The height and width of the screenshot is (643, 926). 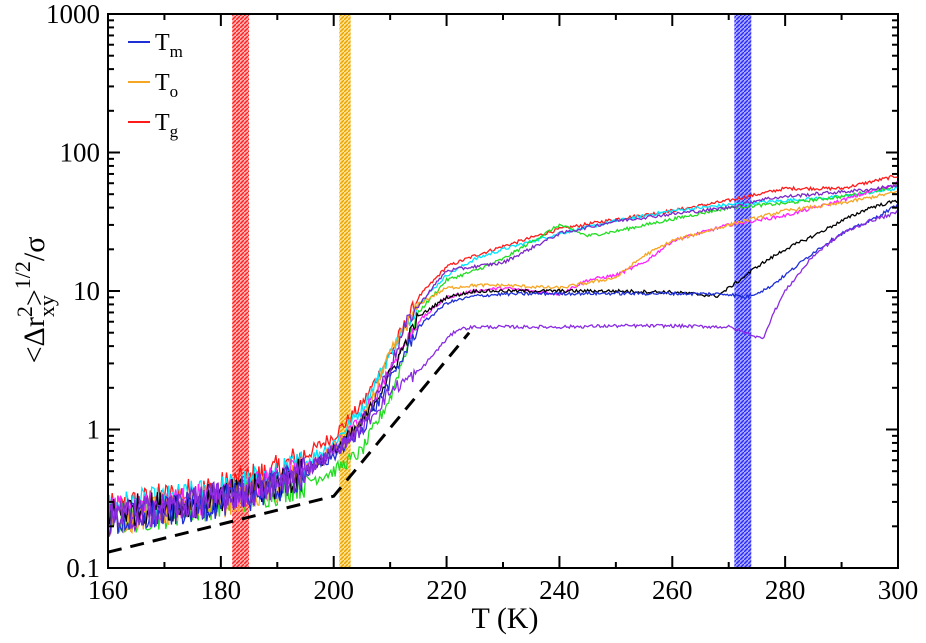 What do you see at coordinates (505, 618) in the screenshot?
I see `x-axis-title: T (K)` at bounding box center [505, 618].